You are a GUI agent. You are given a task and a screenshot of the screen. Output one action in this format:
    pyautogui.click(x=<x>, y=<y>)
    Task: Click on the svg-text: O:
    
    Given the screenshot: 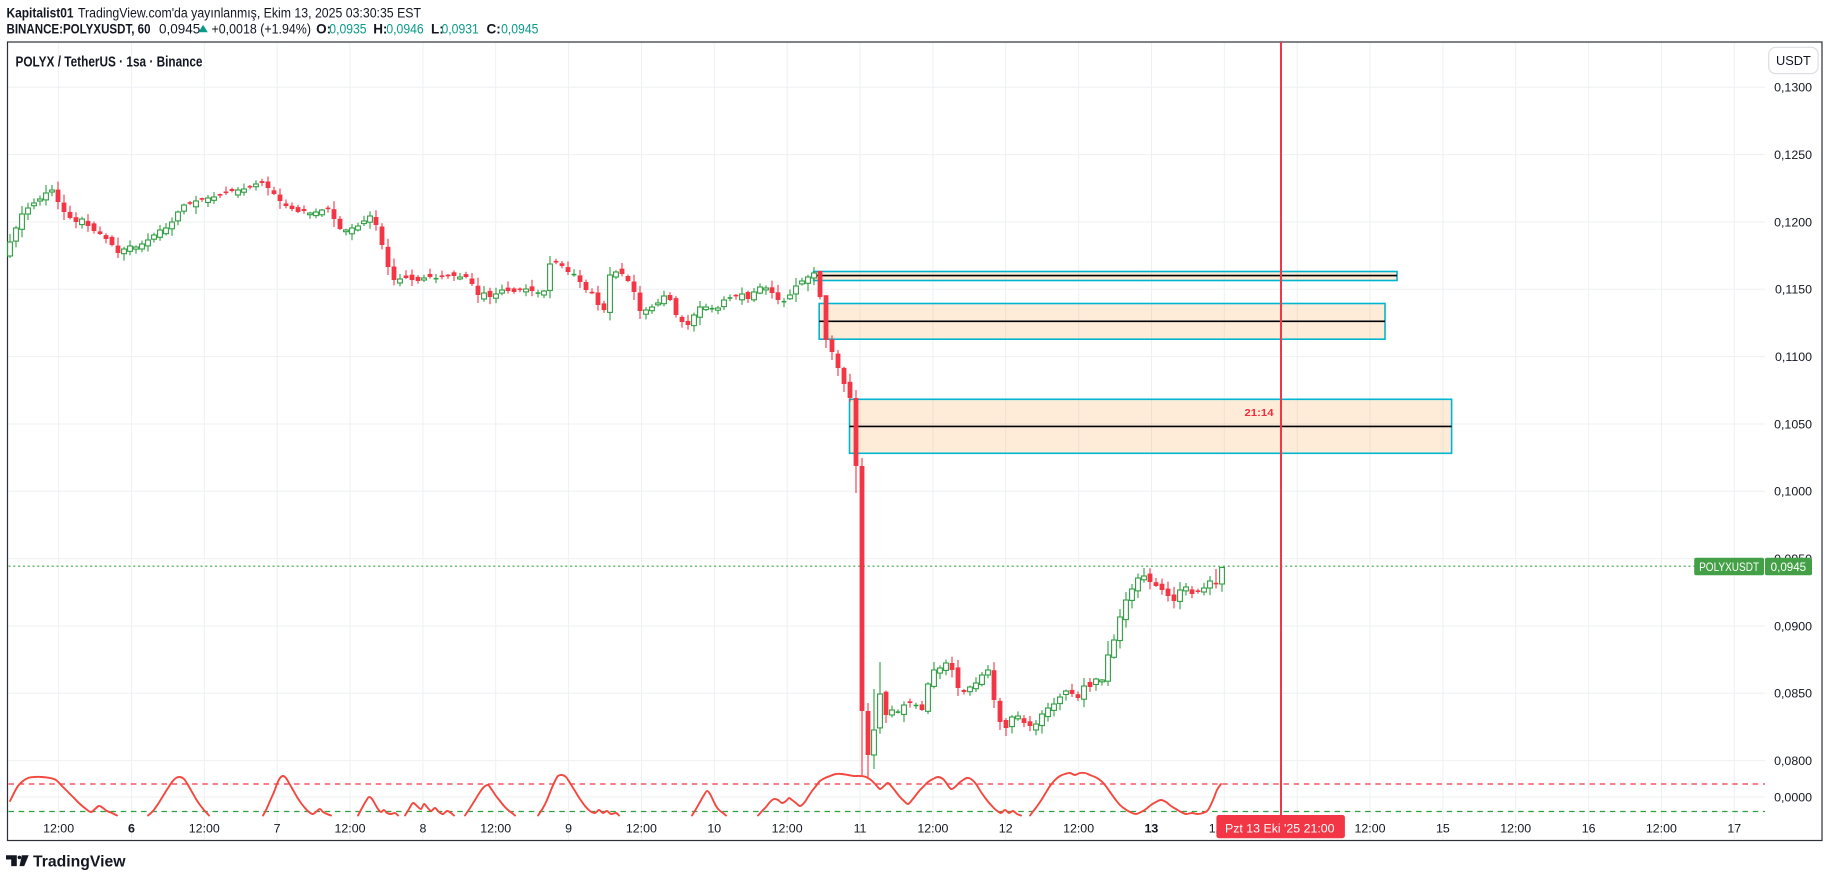 What is the action you would take?
    pyautogui.click(x=323, y=29)
    